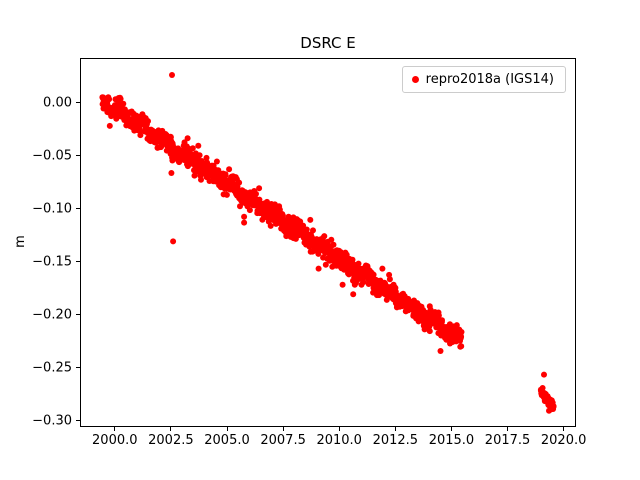 This screenshot has height=480, width=640. What do you see at coordinates (339, 440) in the screenshot?
I see `x-tick-label: 2010.0` at bounding box center [339, 440].